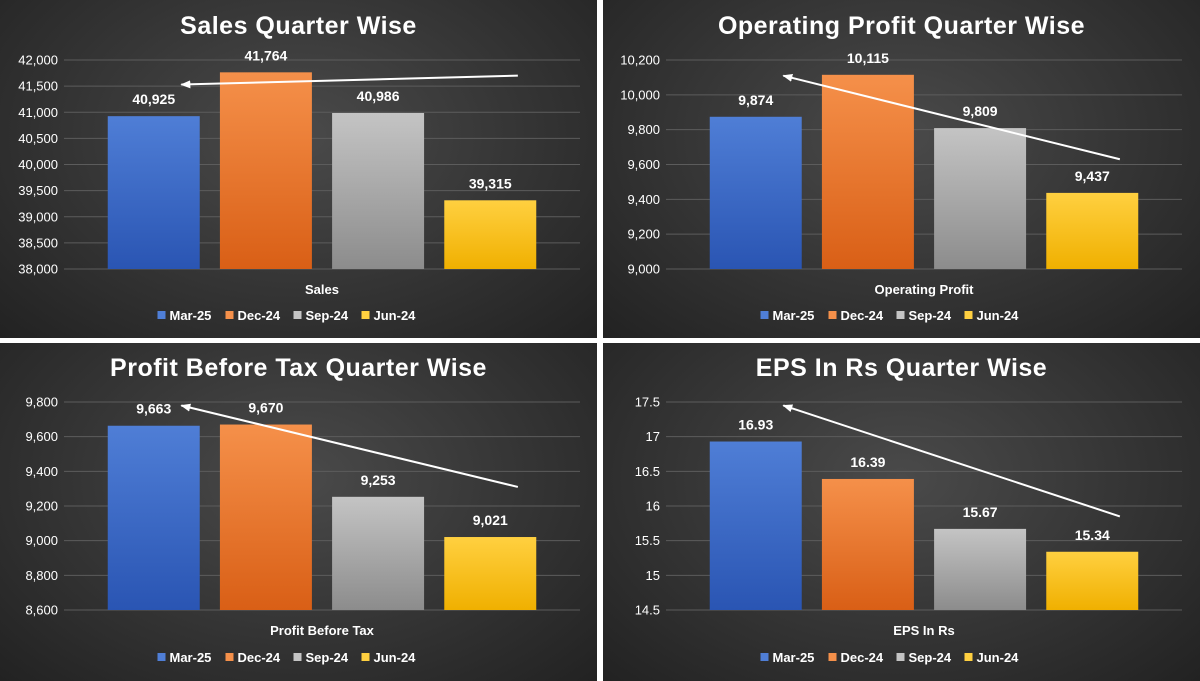 The width and height of the screenshot is (1200, 681). Describe the element at coordinates (925, 289) in the screenshot. I see `x-axis-label: Operating Profit` at that location.